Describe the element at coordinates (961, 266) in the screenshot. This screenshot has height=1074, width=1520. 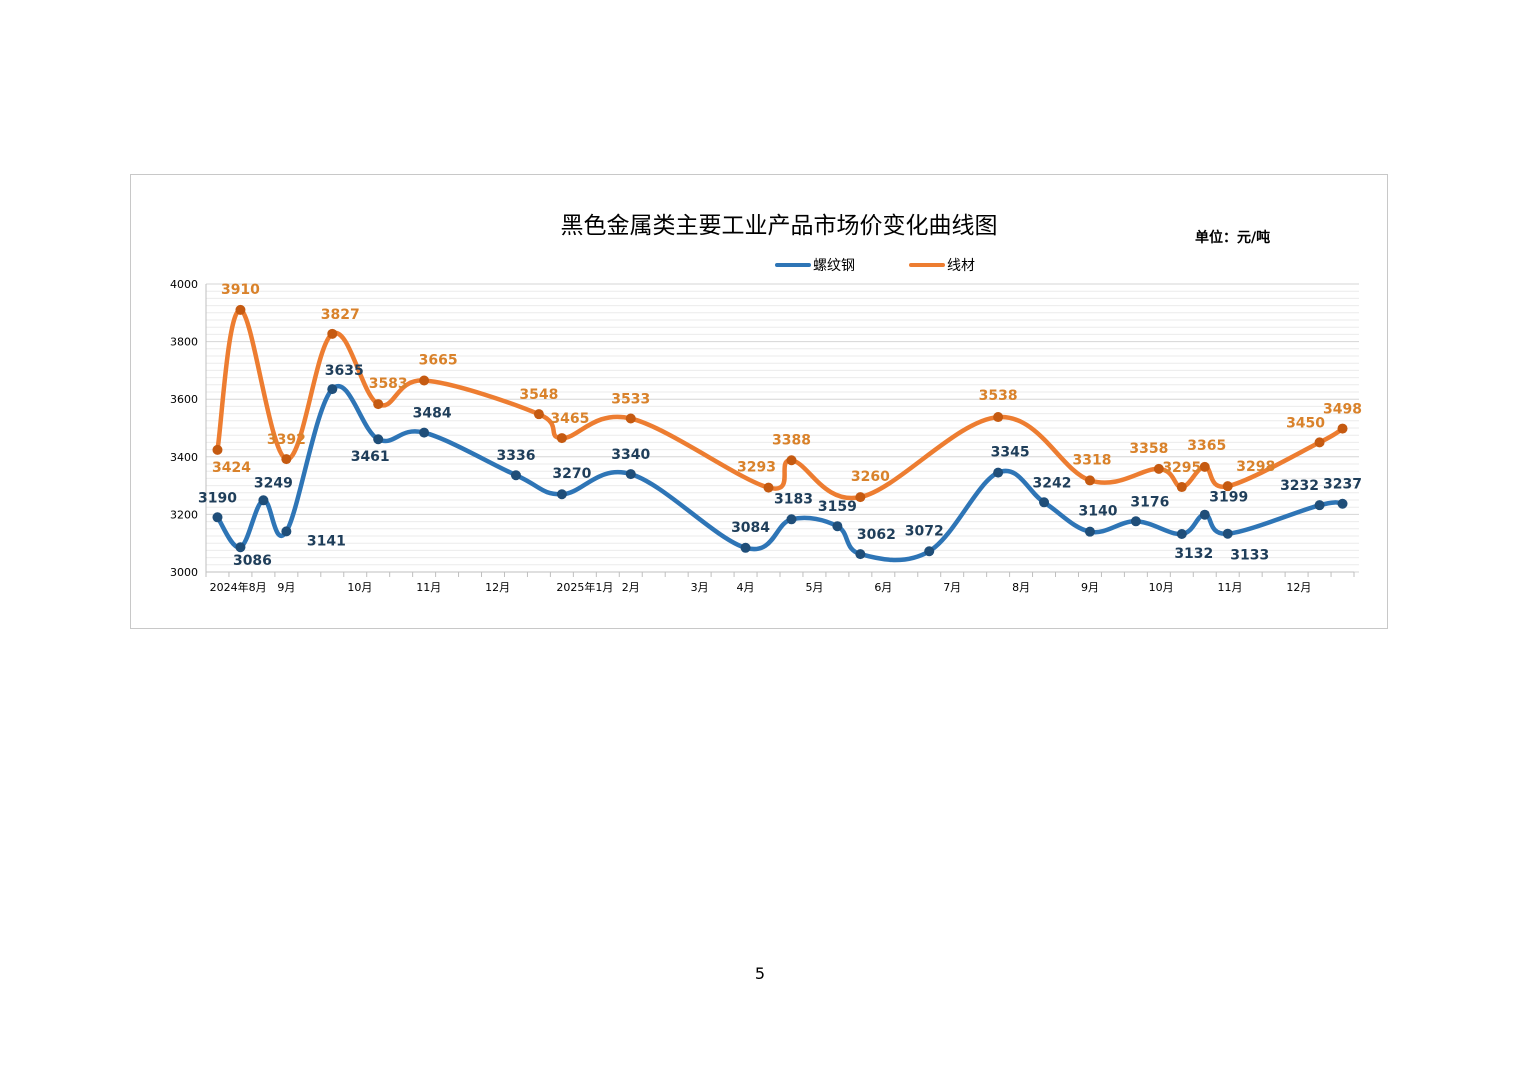
I see `legend-label: 线材` at that location.